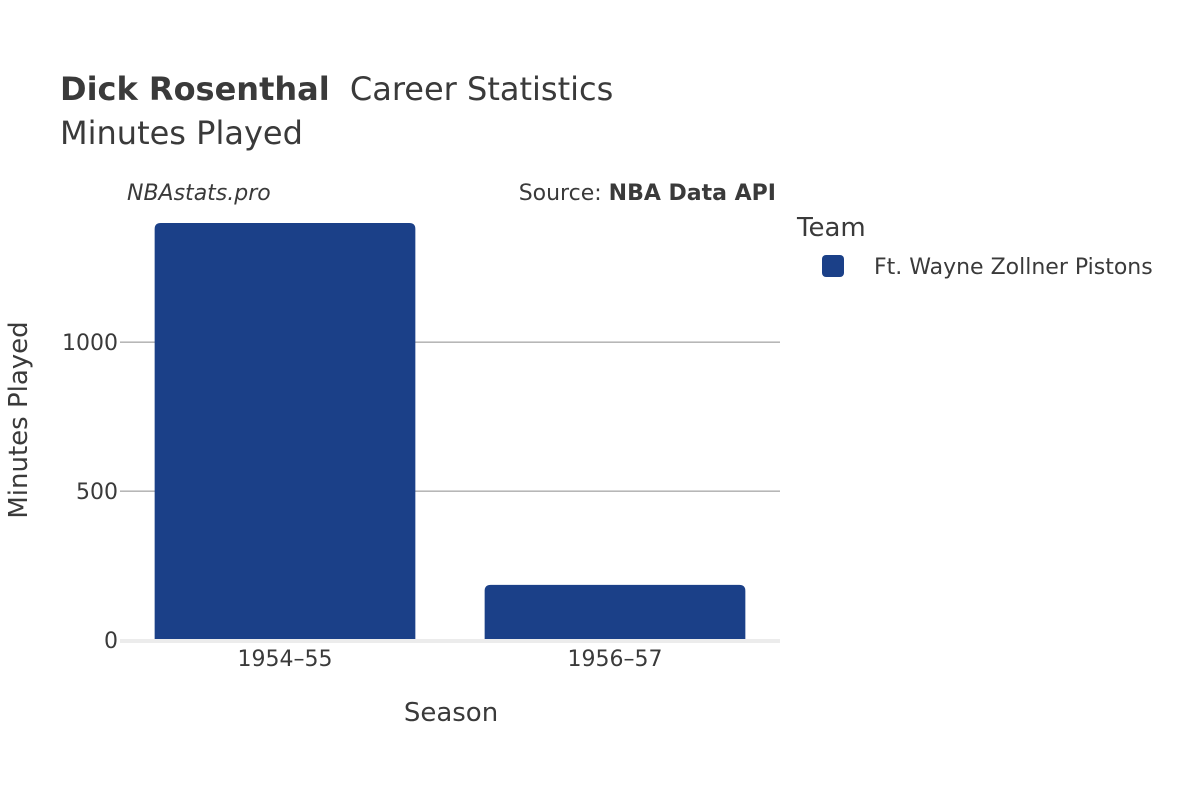  I want to click on legend-label: Ft. Wayne Zollner Pistons, so click(1013, 267).